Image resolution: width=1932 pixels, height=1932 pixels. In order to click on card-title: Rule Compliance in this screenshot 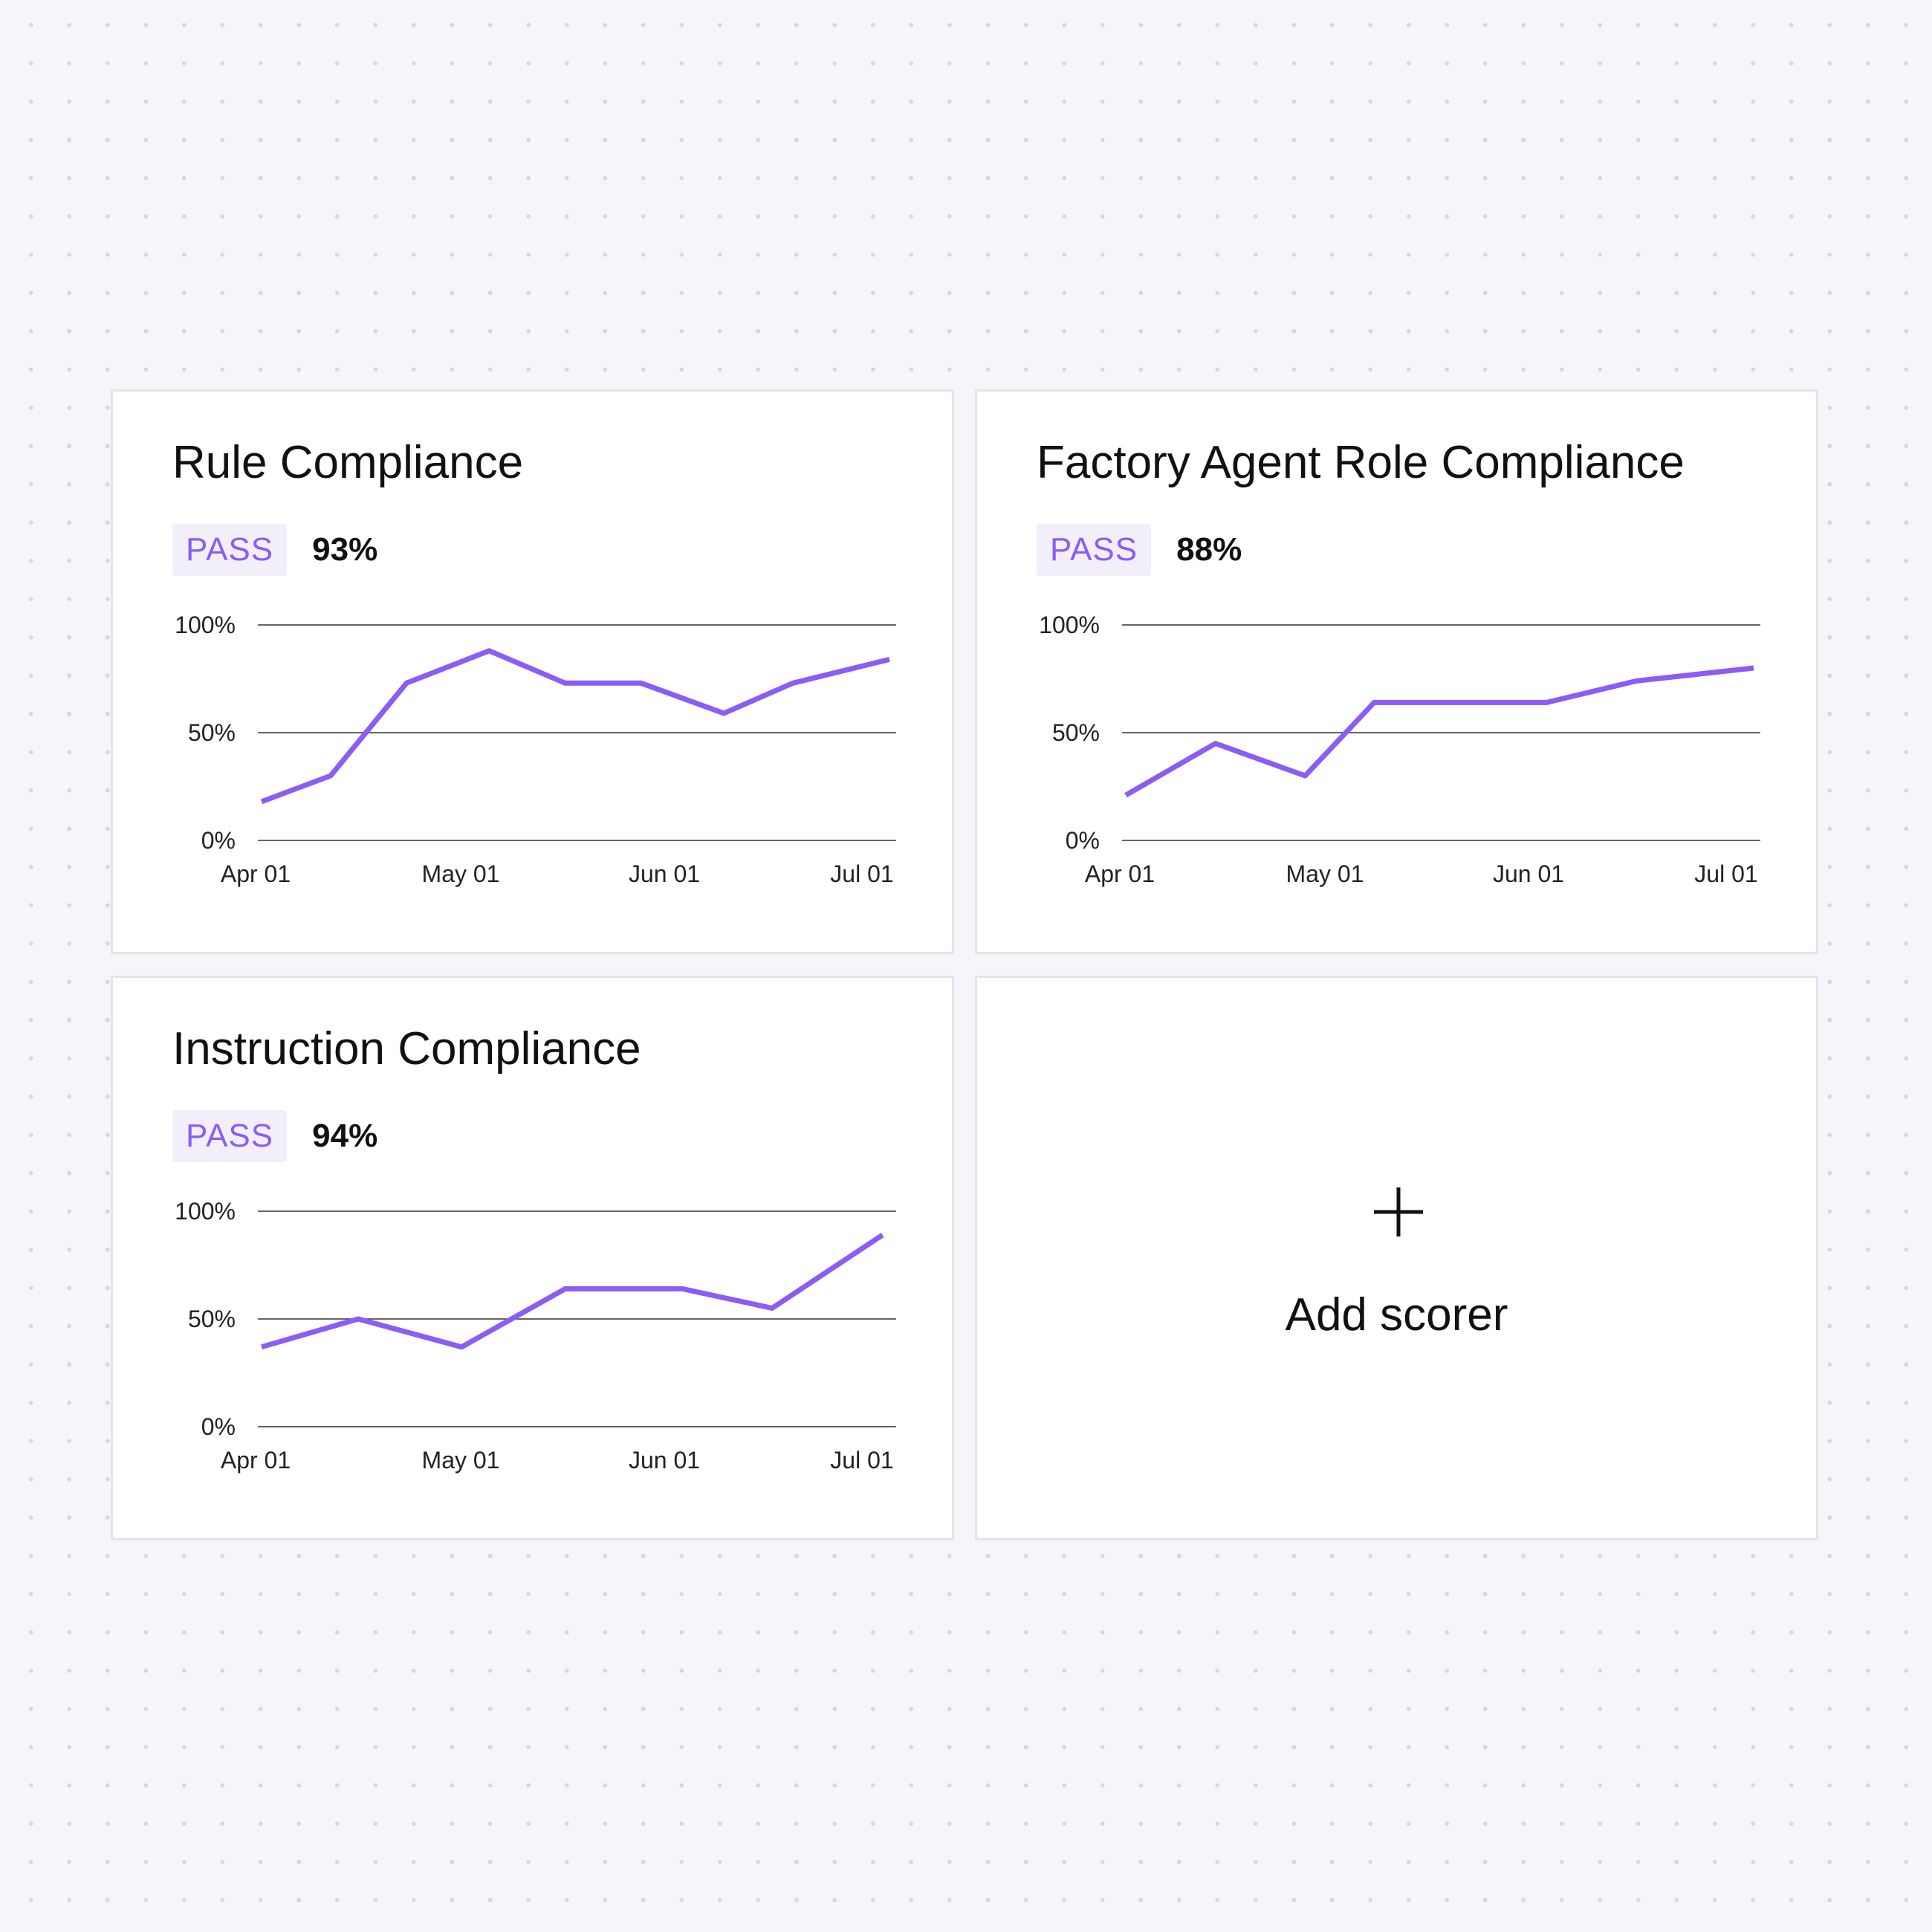, I will do `click(348, 462)`.